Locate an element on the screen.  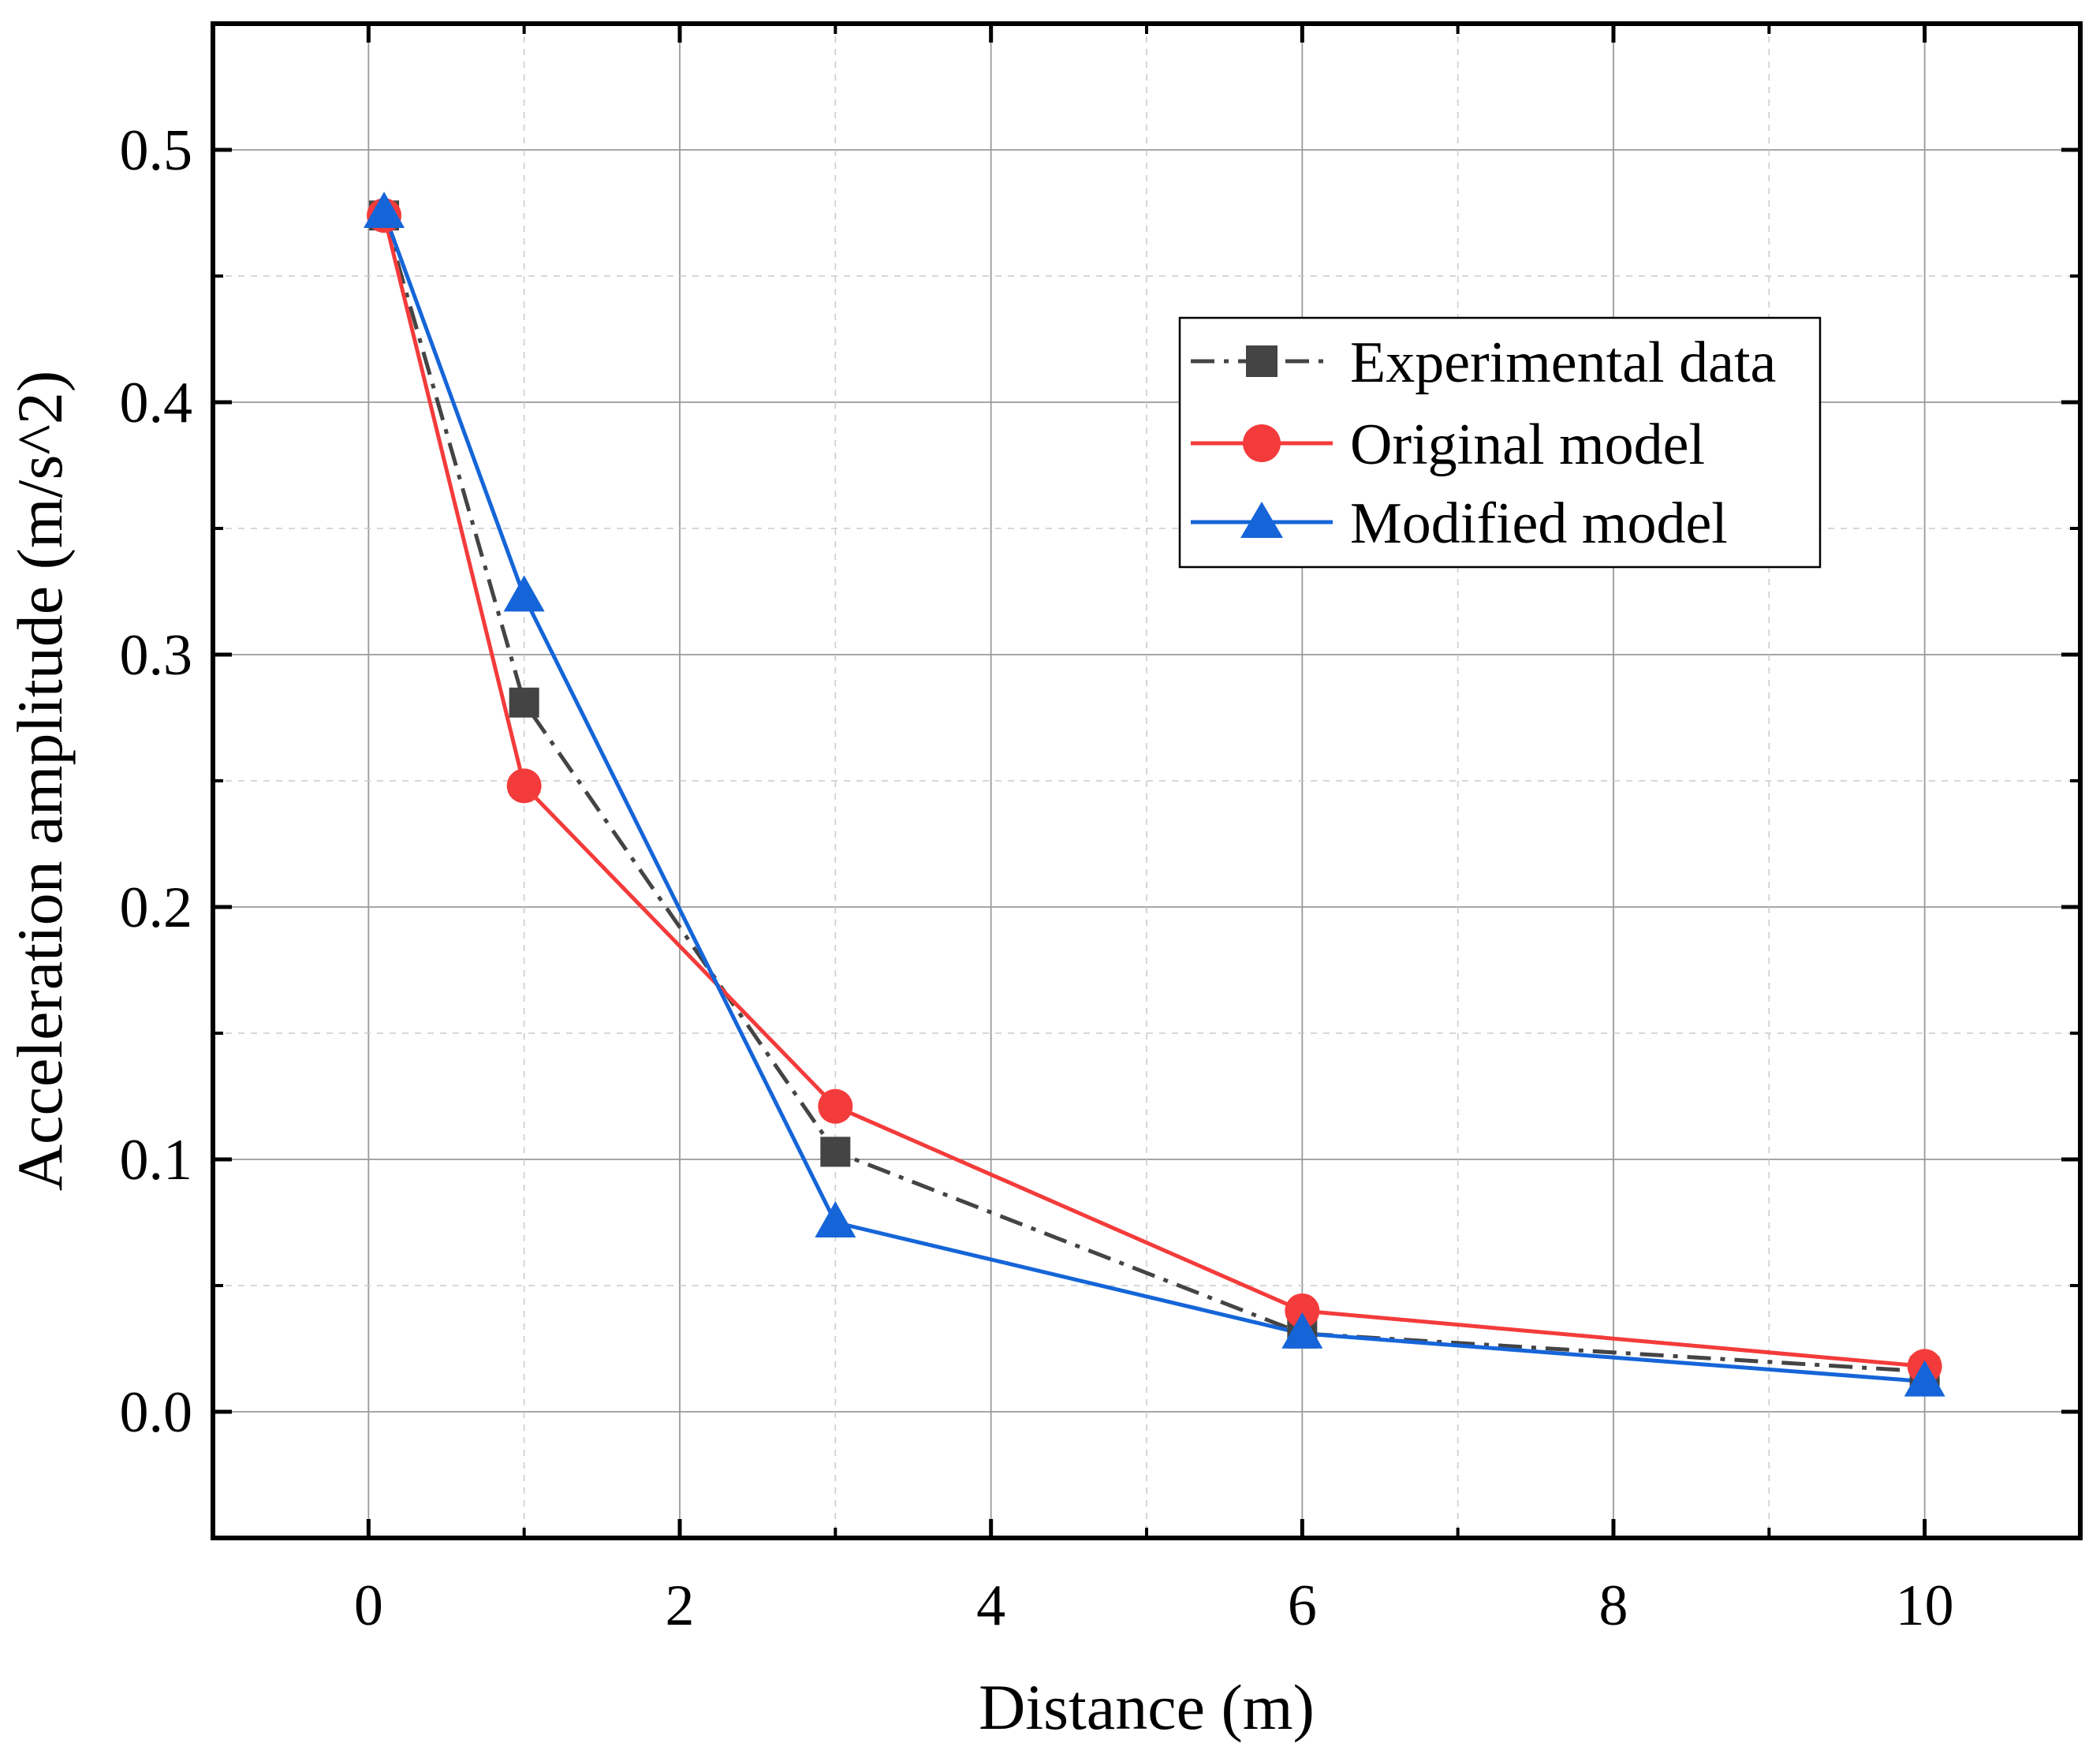
legend-item-modified: Modified model is located at coordinates (1459, 523).